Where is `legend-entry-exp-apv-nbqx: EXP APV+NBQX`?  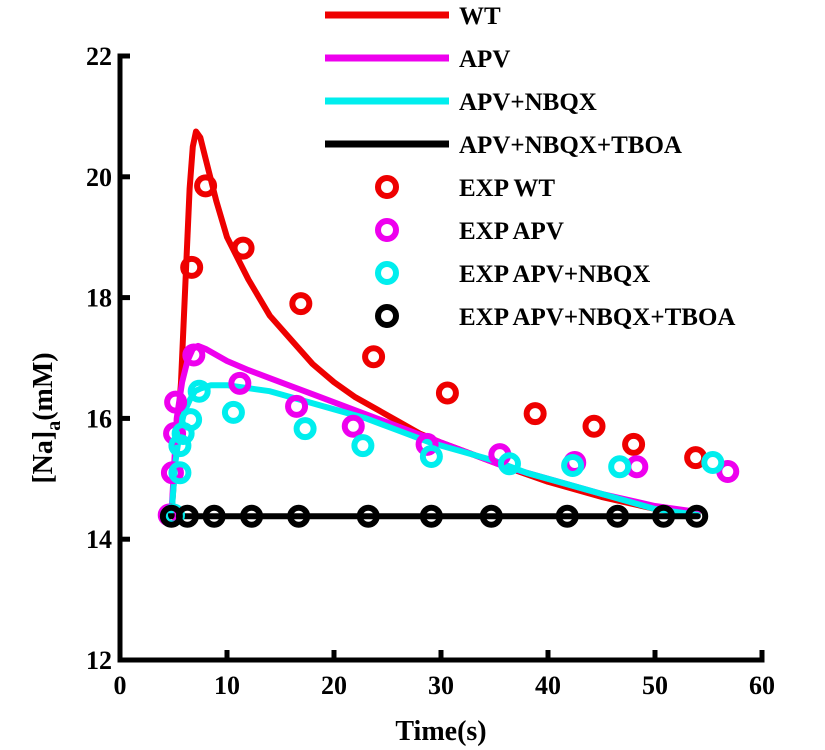 legend-entry-exp-apv-nbqx: EXP APV+NBQX is located at coordinates (512, 274).